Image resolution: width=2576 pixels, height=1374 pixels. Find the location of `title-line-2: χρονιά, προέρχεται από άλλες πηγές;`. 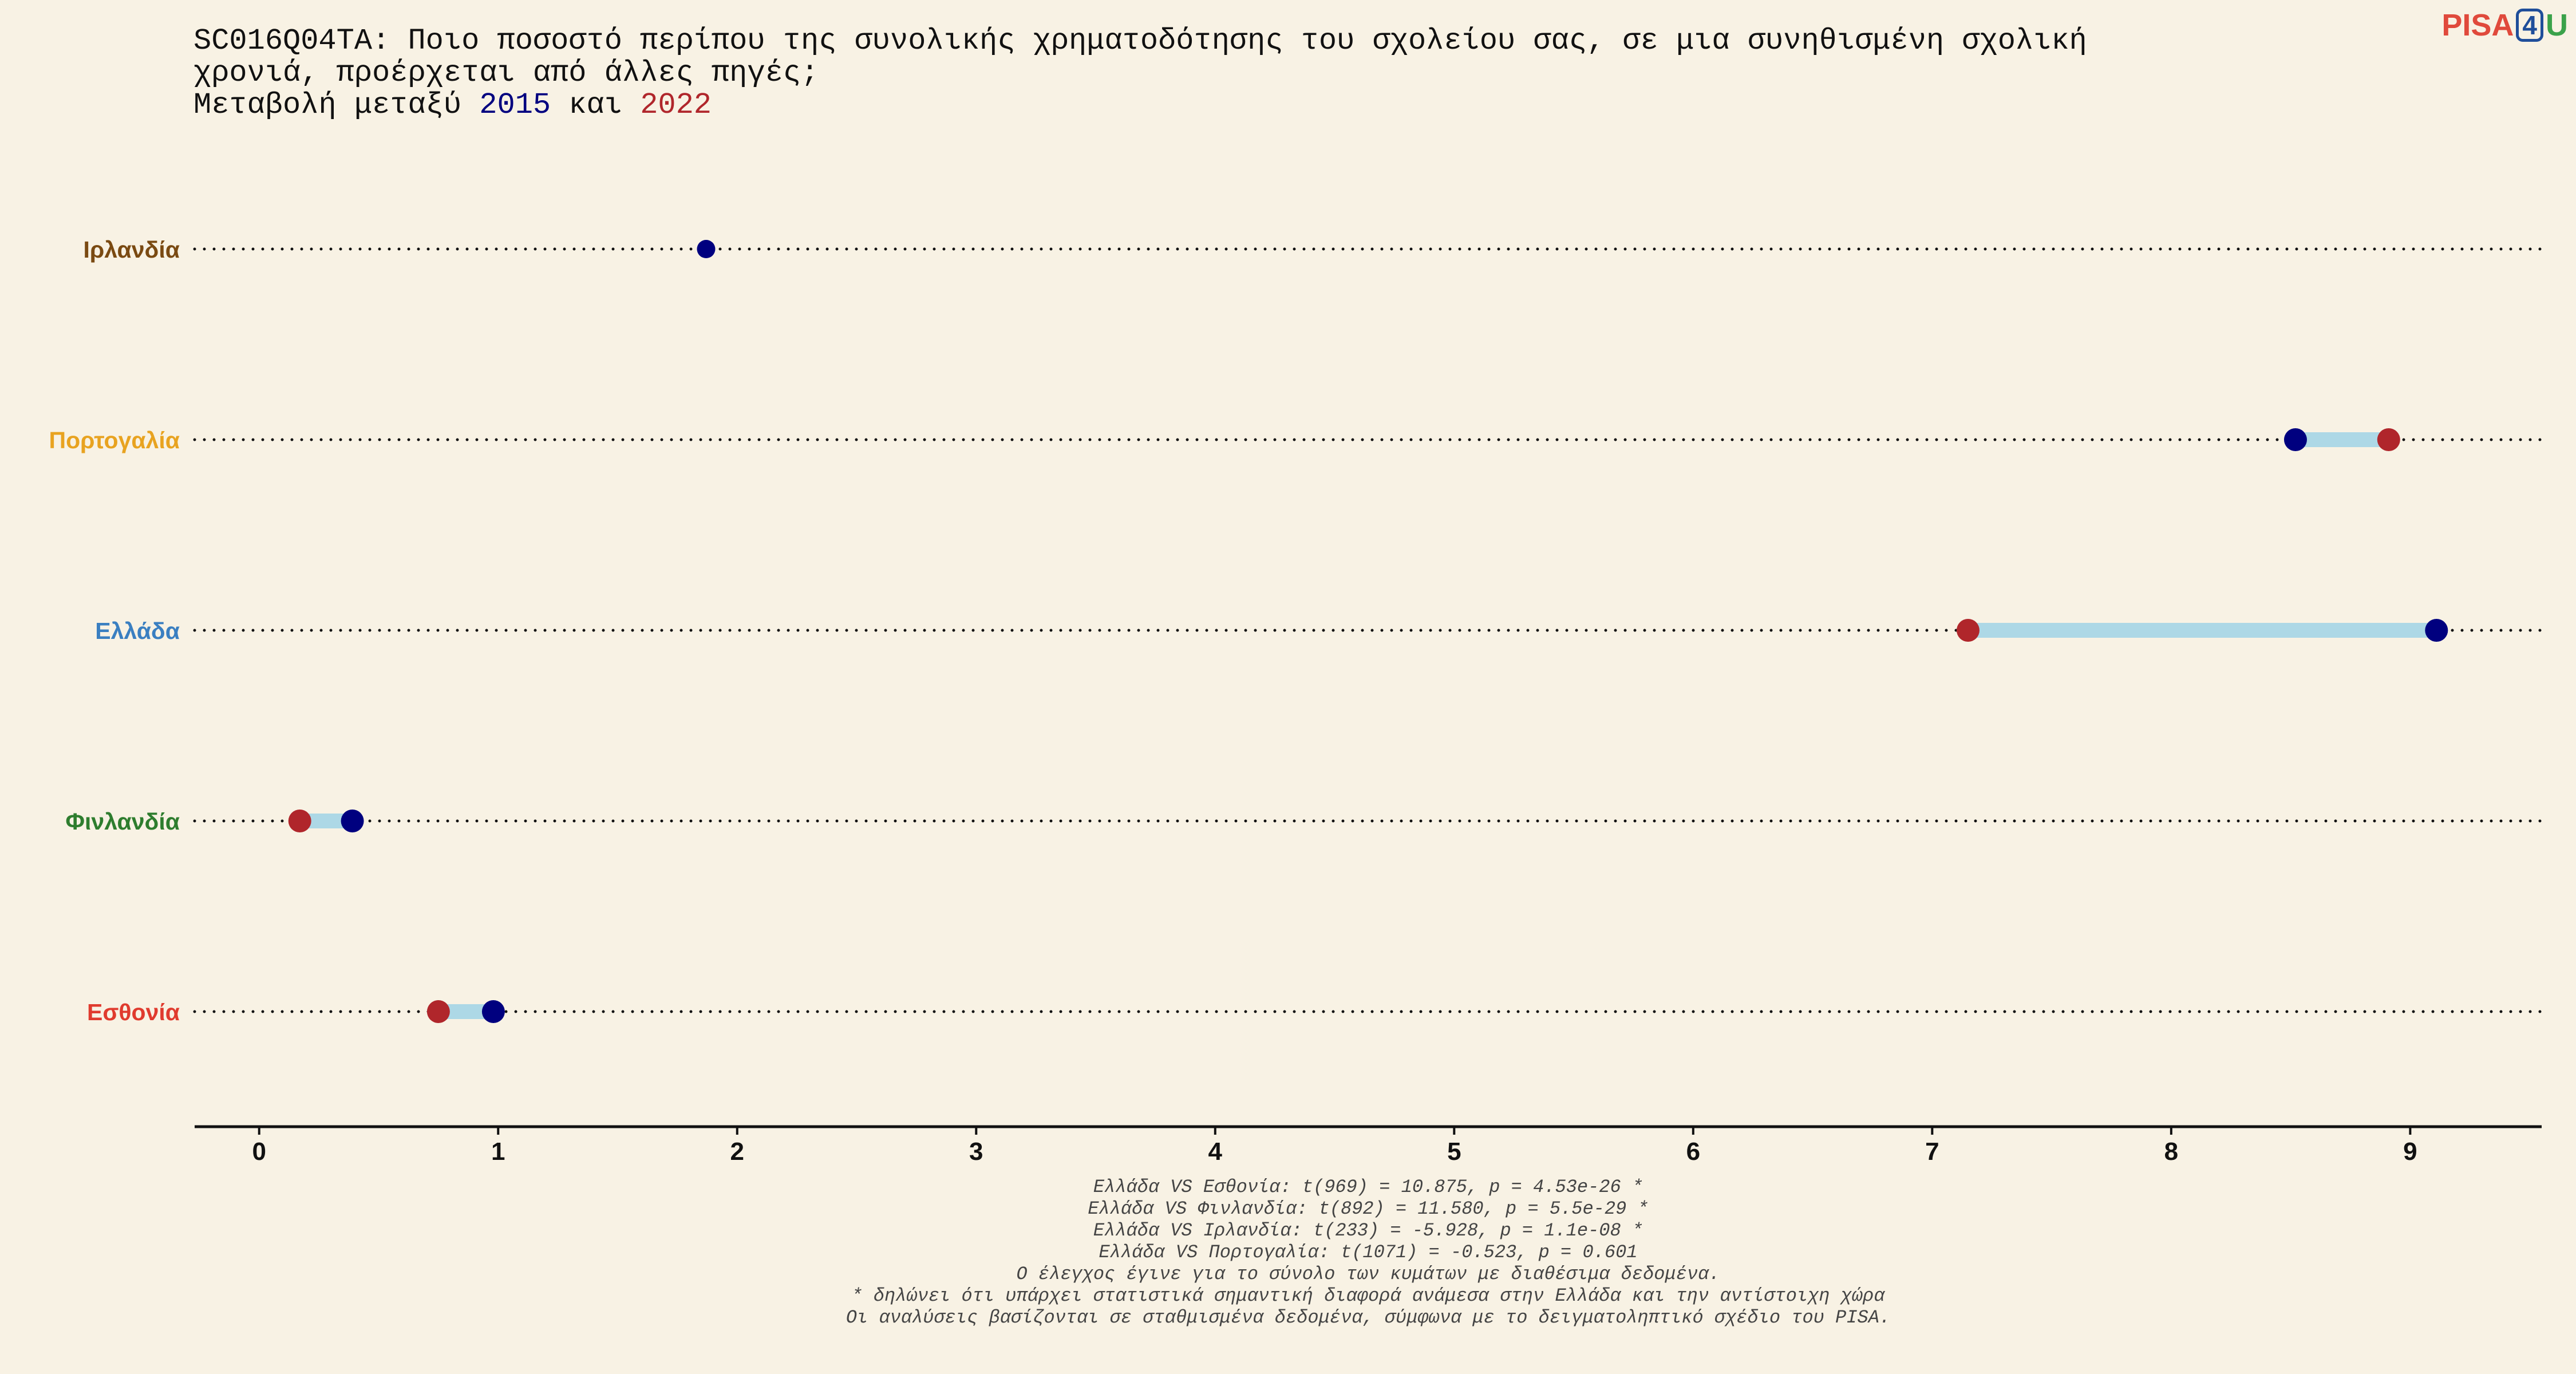

title-line-2: χρονιά, προέρχεται από άλλες πηγές; is located at coordinates (506, 73).